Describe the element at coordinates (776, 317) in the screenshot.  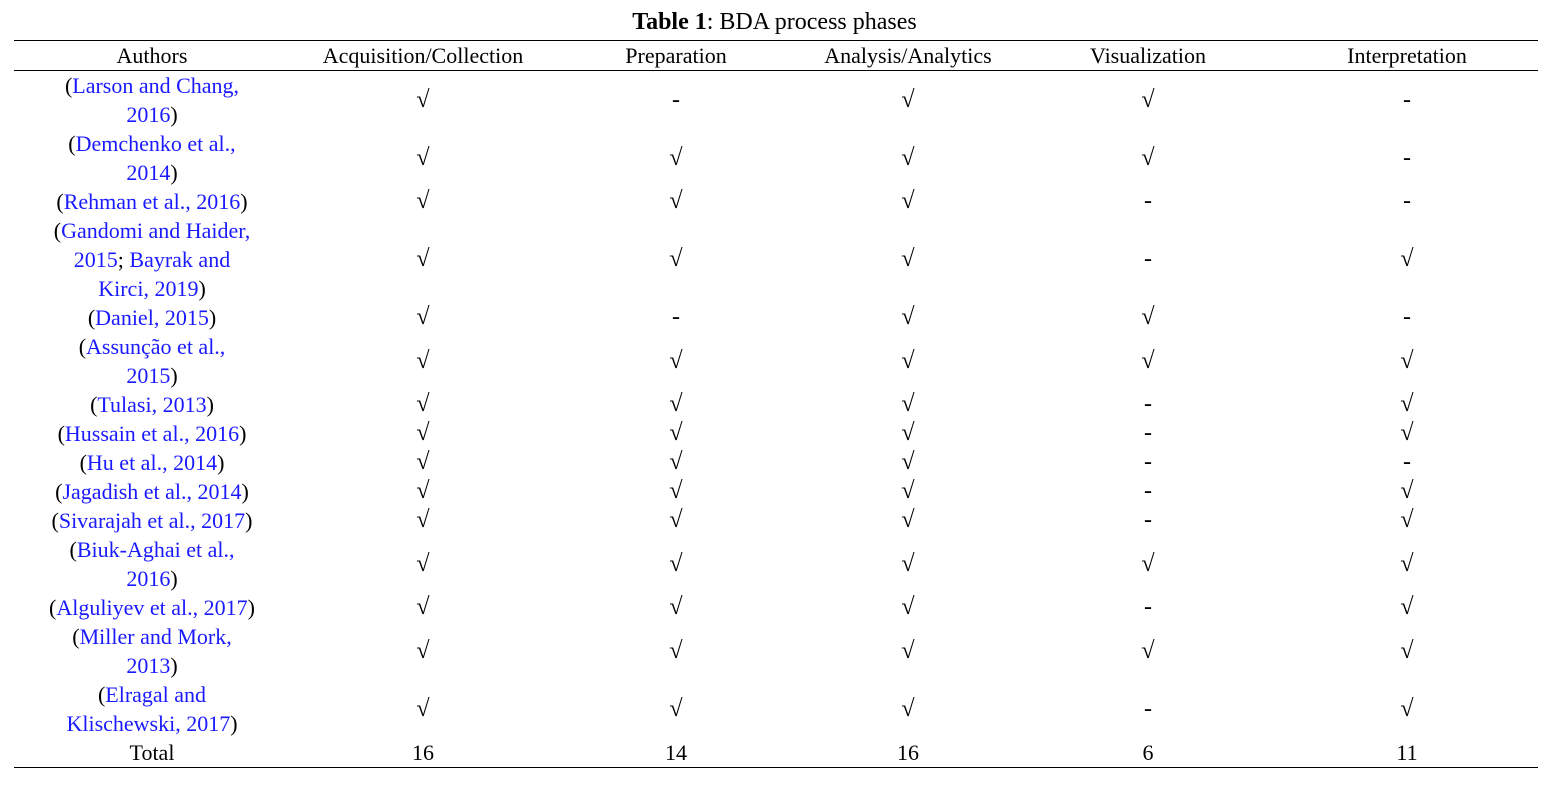
I see `table-row: (Daniel, 2015) √ - √ √ -` at that location.